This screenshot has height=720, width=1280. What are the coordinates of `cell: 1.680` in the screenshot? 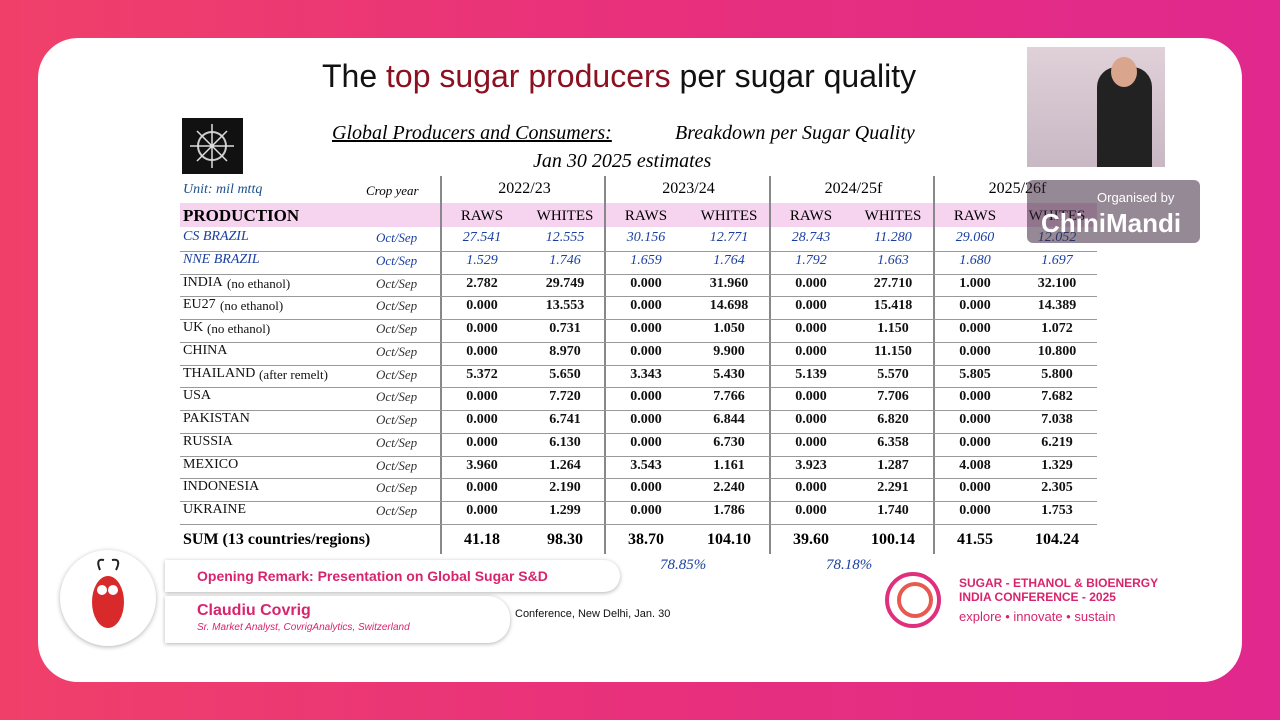 It's located at (975, 260).